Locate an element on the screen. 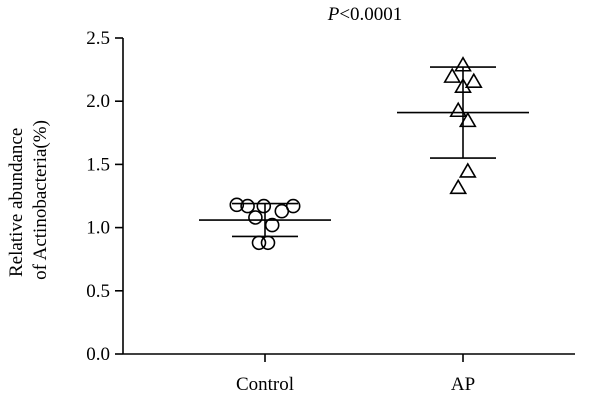  y-tick-label: 1.5 is located at coordinates (98, 164).